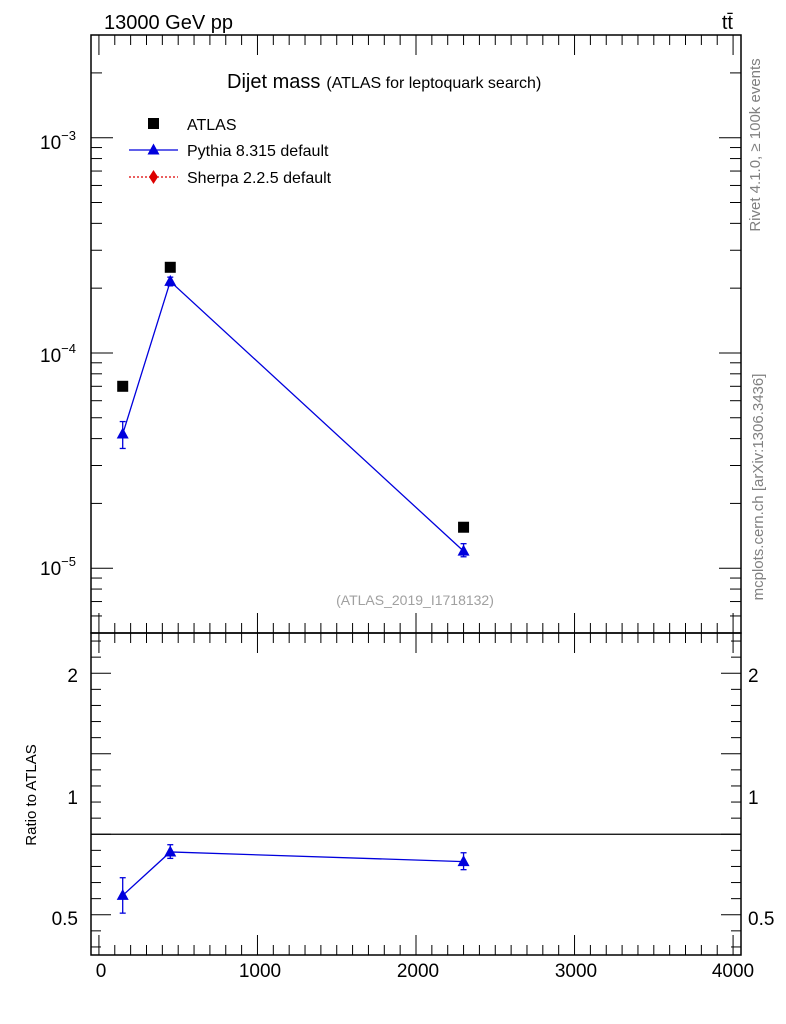  I want to click on ratio-tick-label-0.5: 0.5, so click(65, 919).